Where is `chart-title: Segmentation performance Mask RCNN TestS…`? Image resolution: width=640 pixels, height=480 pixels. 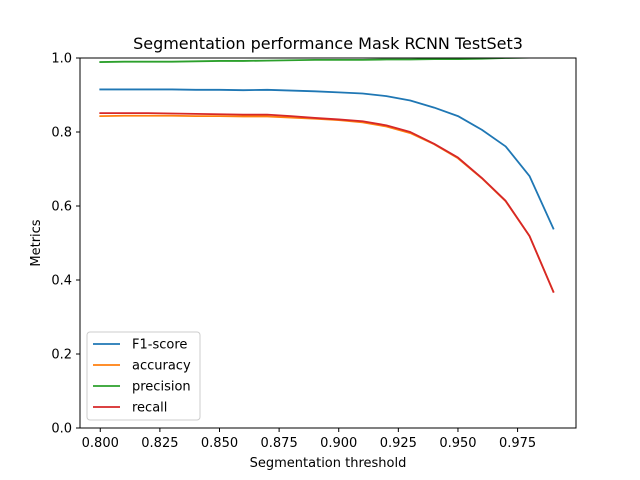
chart-title: Segmentation performance Mask RCNN TestS… is located at coordinates (328, 43).